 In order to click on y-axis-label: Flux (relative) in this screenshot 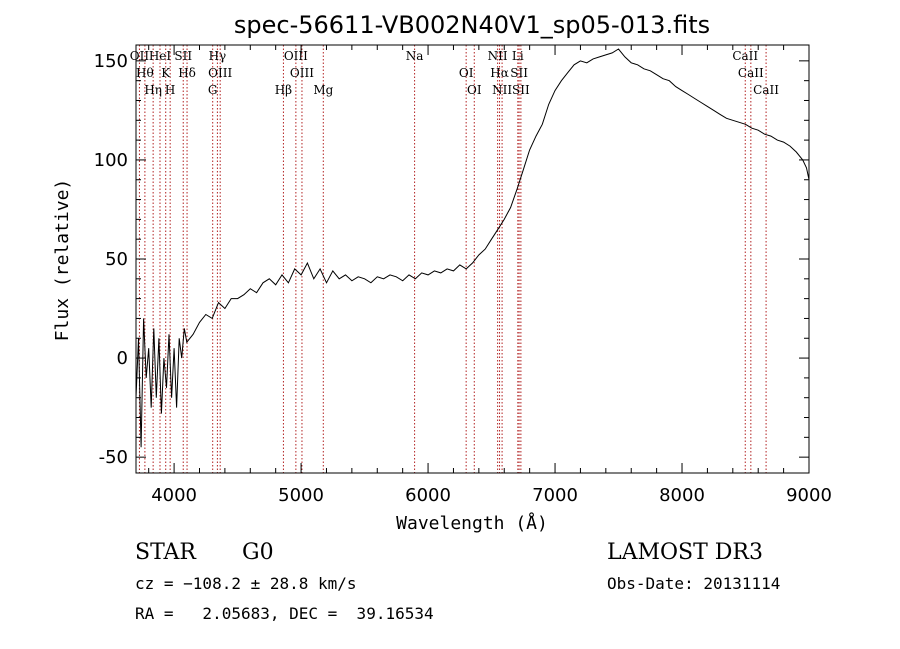, I will do `click(62, 260)`.